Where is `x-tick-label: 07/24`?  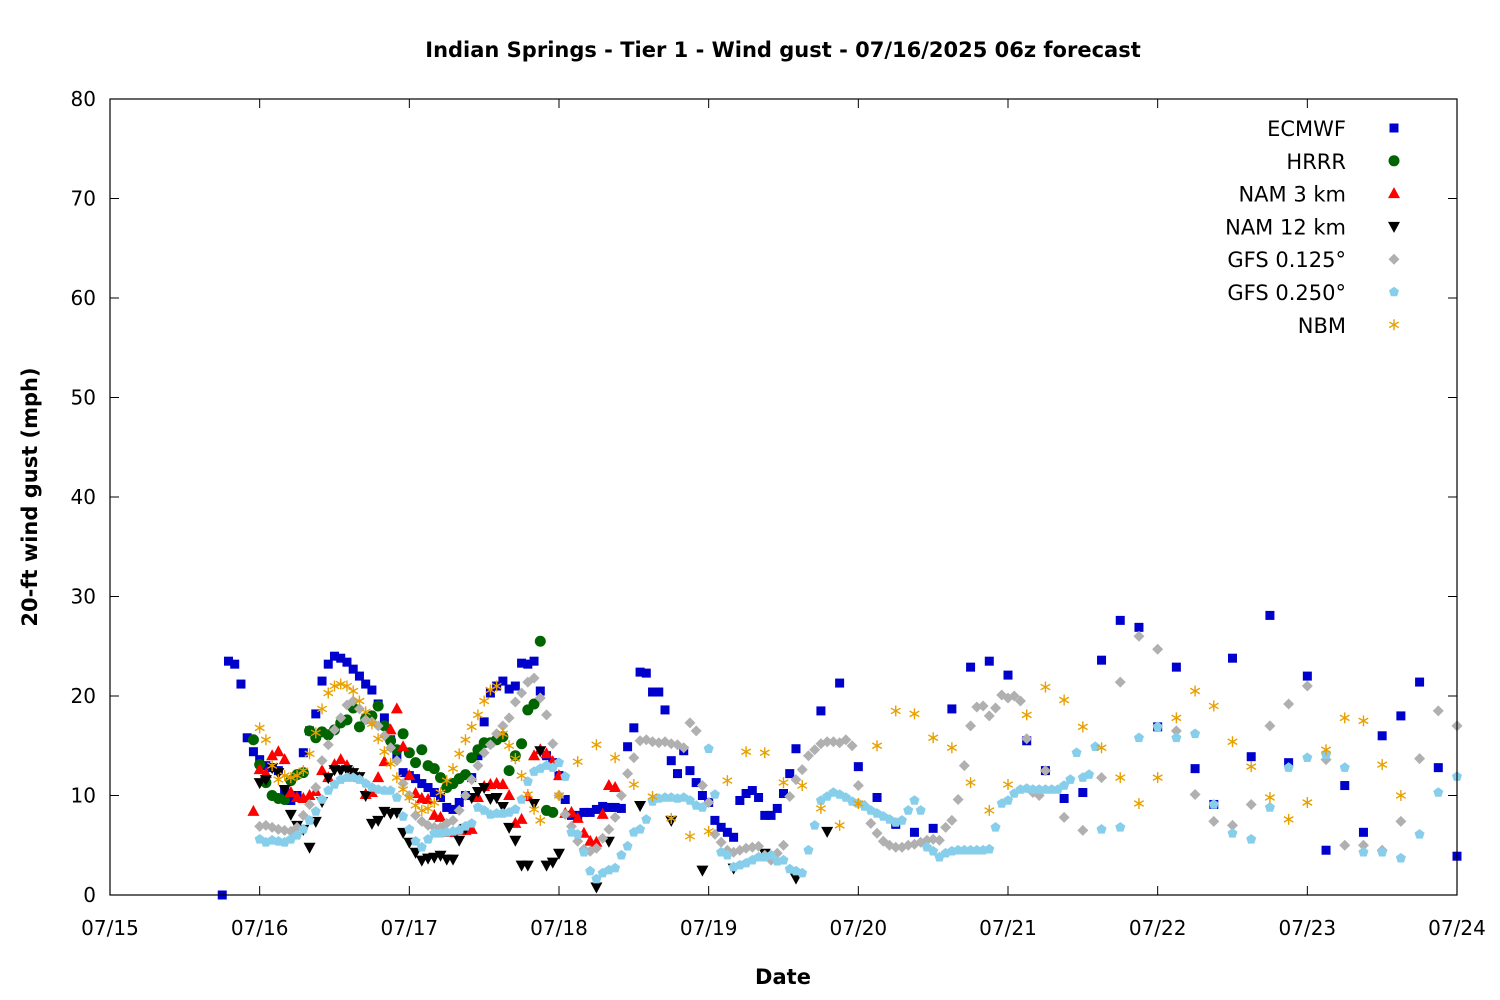 x-tick-label: 07/24 is located at coordinates (1457, 928).